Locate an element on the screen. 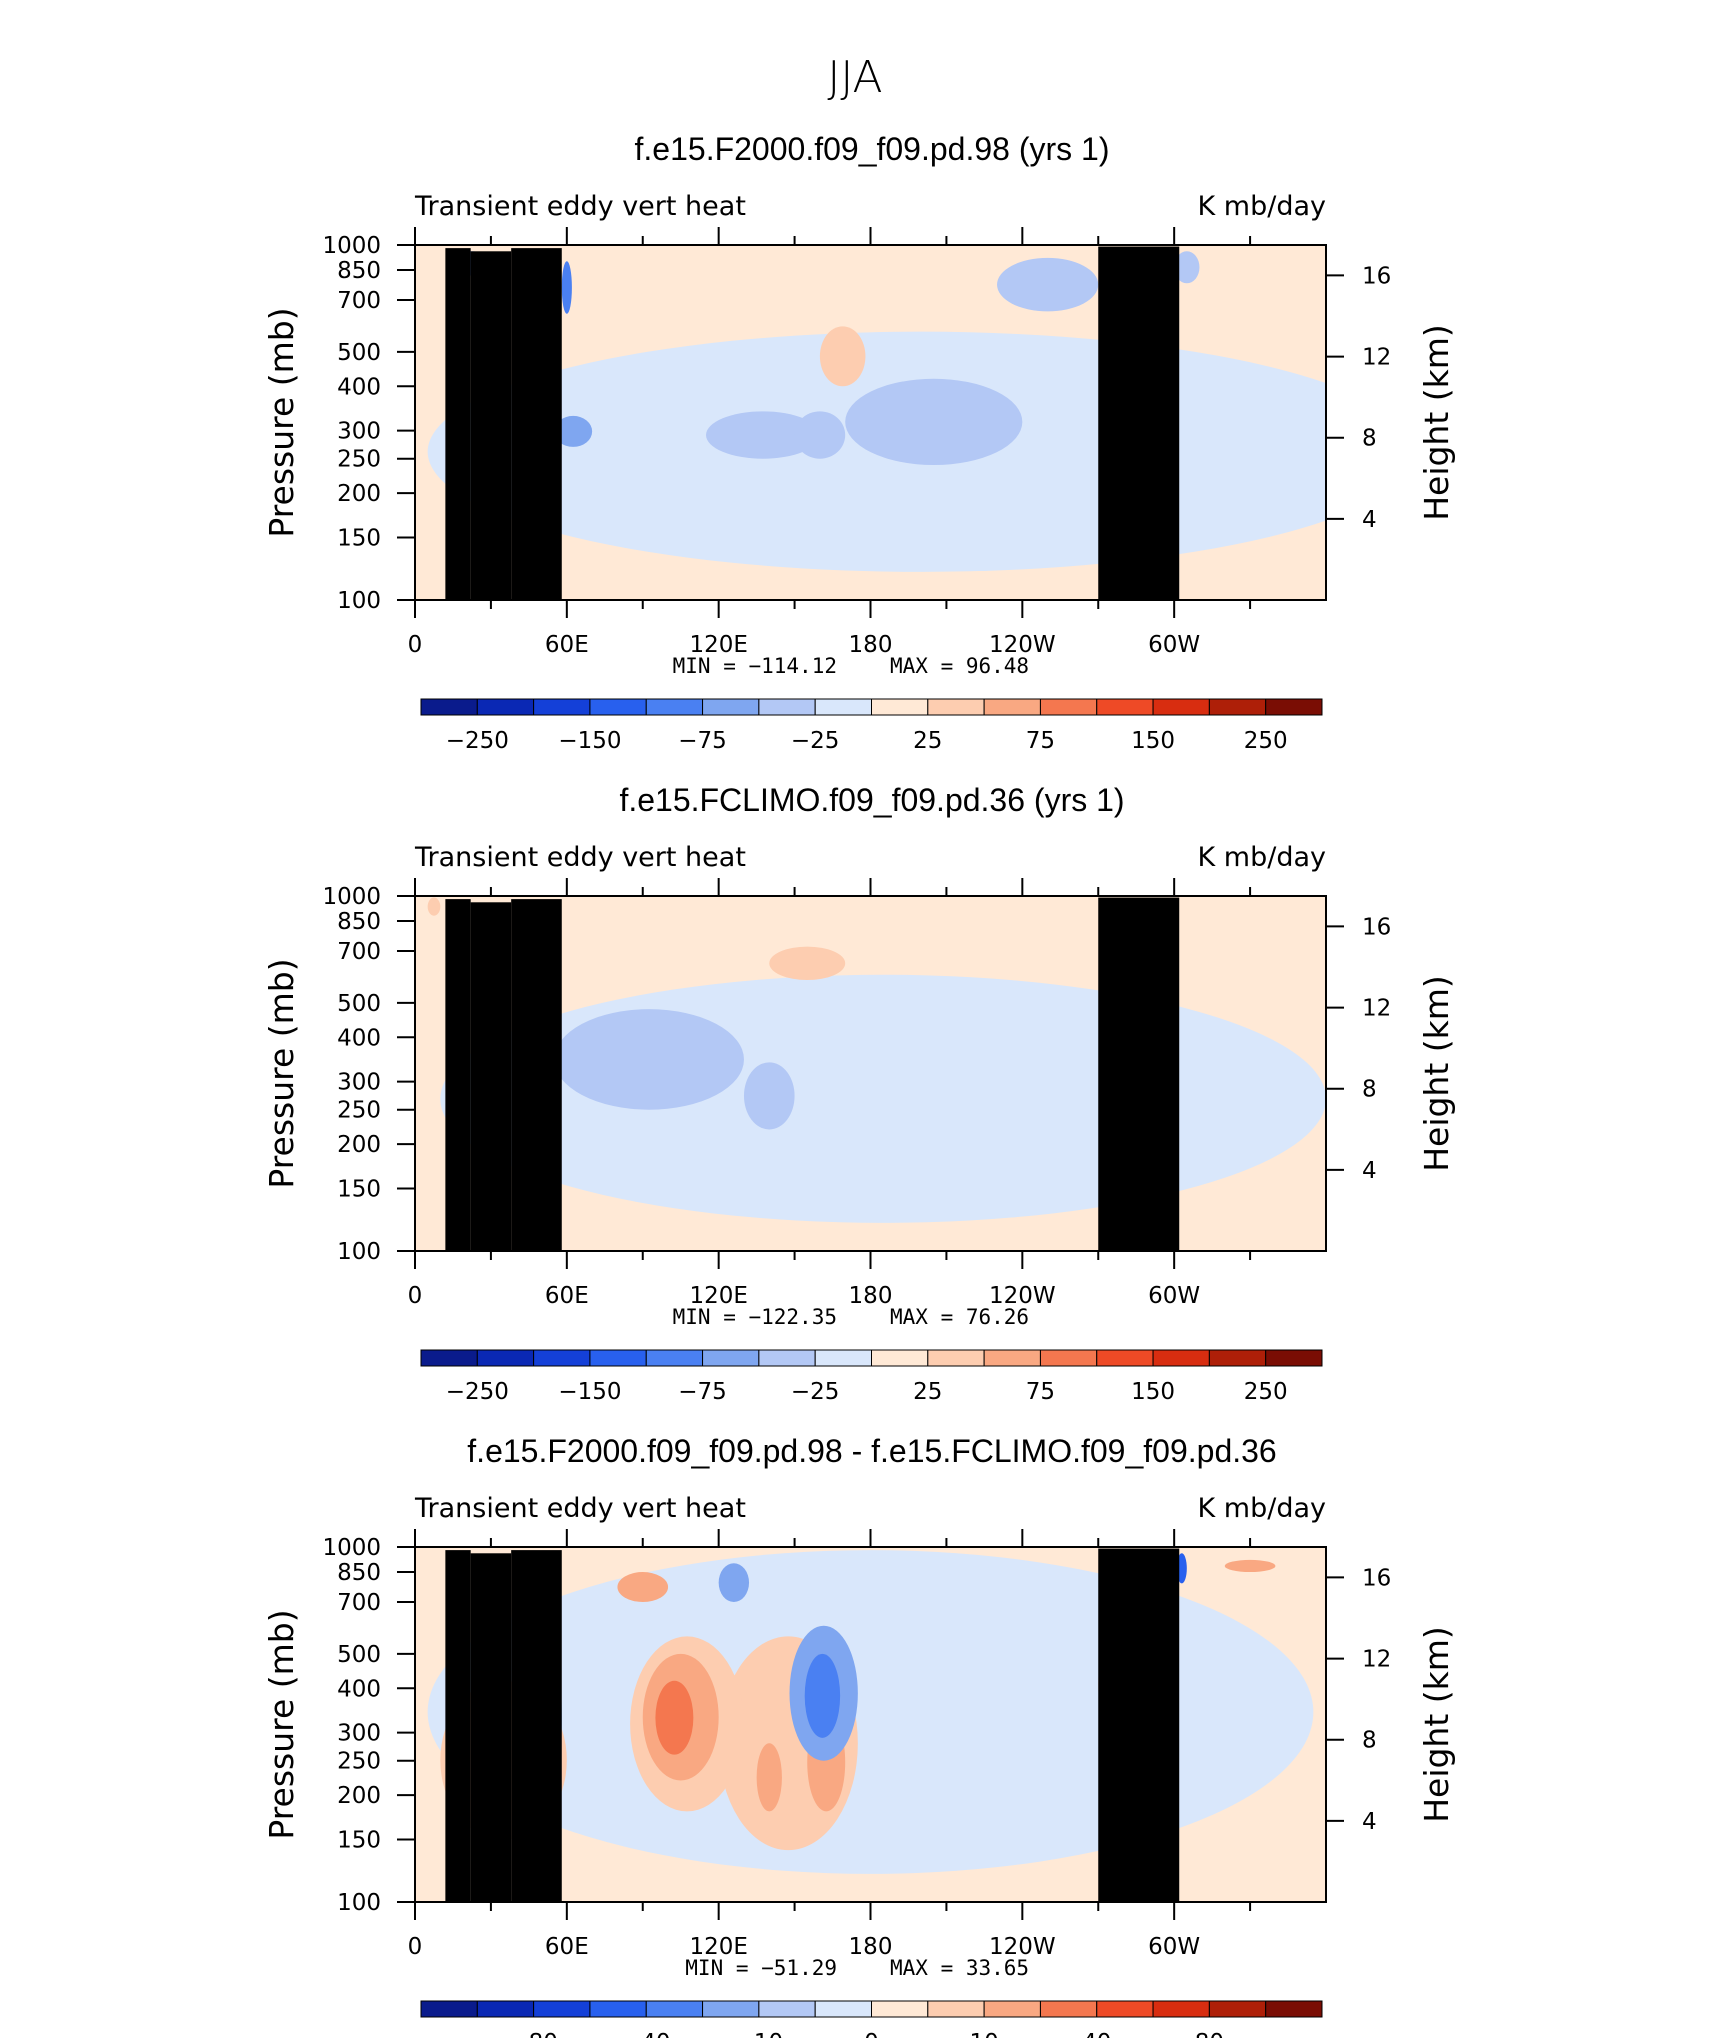 Image resolution: width=1710 pixels, height=2038 pixels. x-tick-label: 60W is located at coordinates (1174, 645).